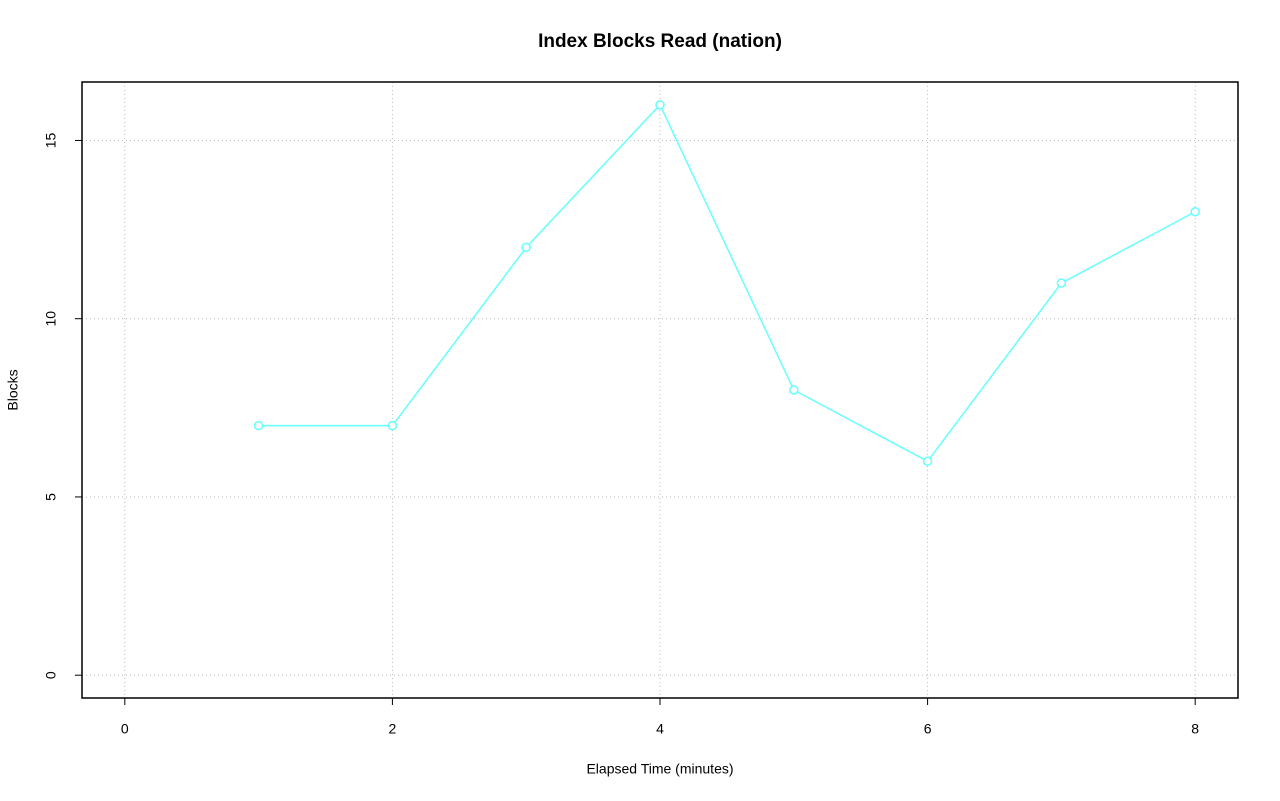  What do you see at coordinates (51, 497) in the screenshot?
I see `y-tick-label: 5` at bounding box center [51, 497].